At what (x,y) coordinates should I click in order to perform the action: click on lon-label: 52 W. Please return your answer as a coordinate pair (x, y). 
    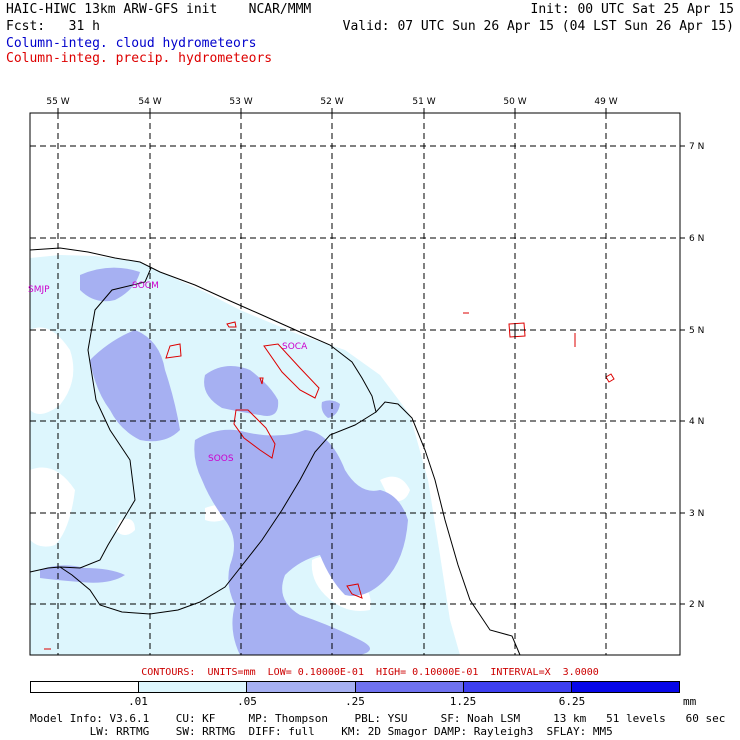
    Looking at the image, I should click on (331, 102).